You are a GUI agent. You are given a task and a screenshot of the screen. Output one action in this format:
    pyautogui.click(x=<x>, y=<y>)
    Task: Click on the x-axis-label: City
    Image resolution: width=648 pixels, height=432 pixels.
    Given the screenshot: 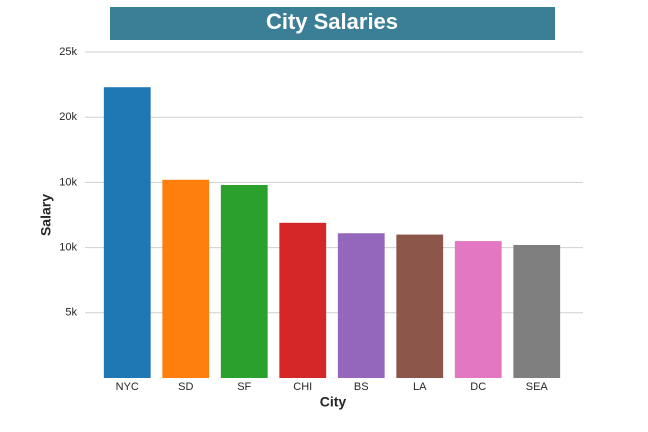 What is the action you would take?
    pyautogui.click(x=333, y=402)
    